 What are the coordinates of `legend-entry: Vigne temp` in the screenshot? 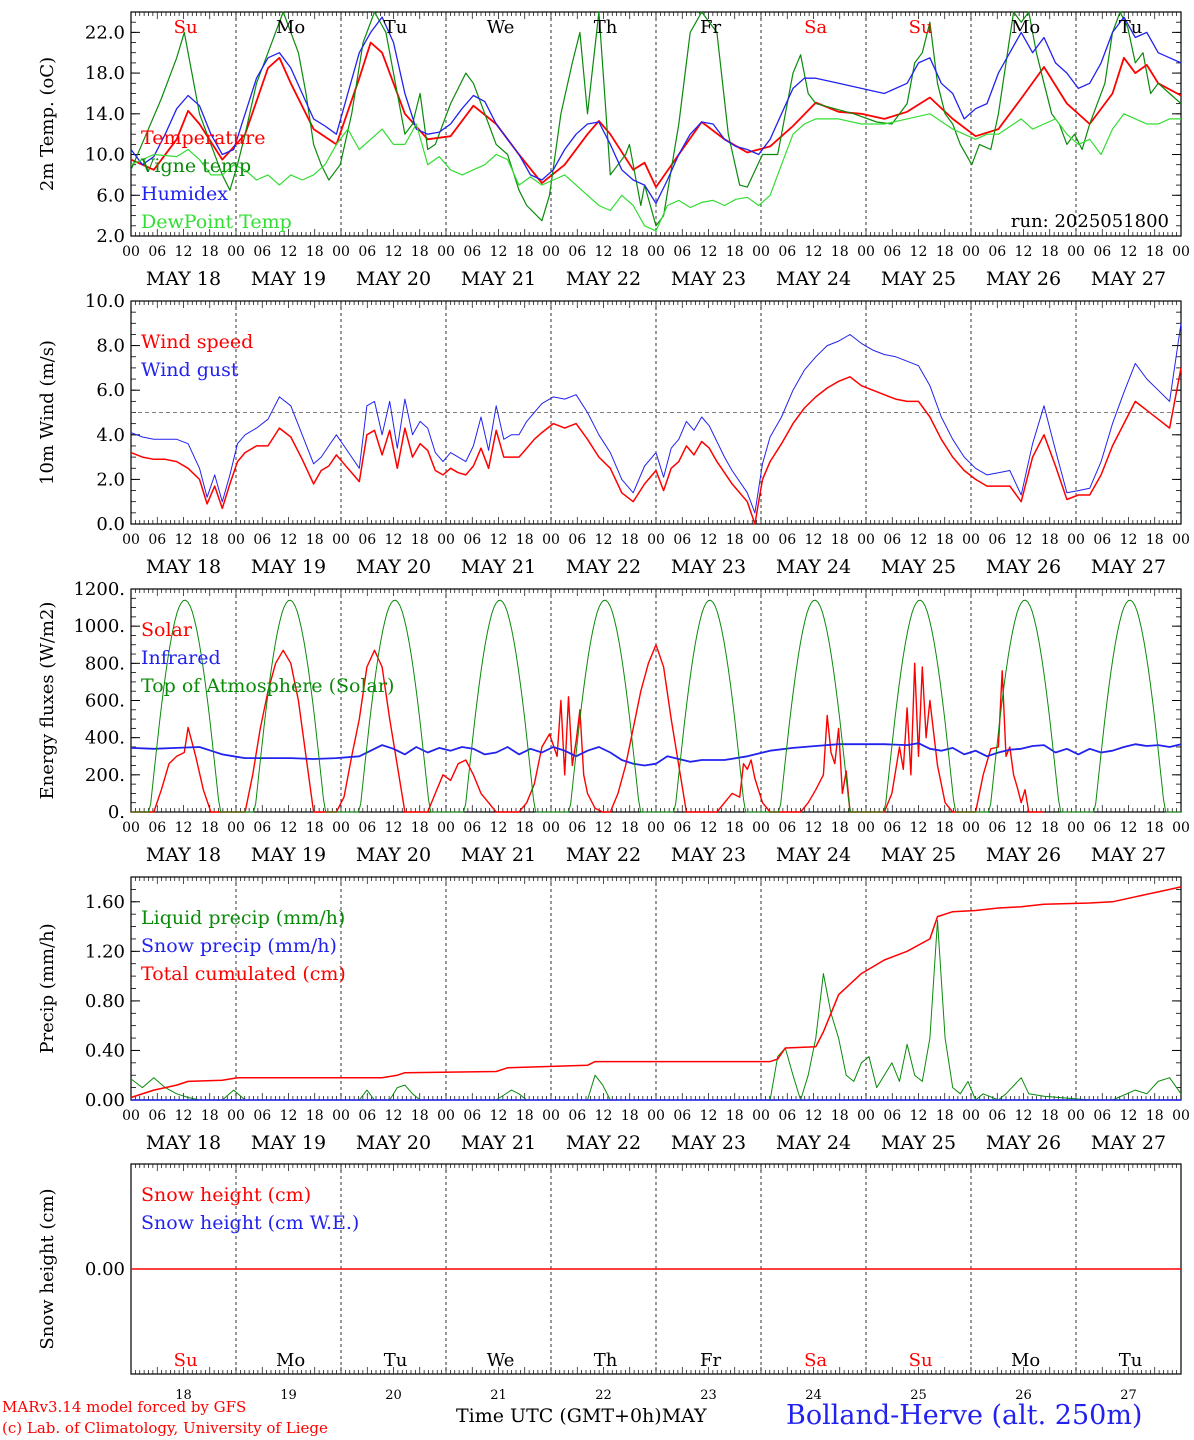 It's located at (195, 166).